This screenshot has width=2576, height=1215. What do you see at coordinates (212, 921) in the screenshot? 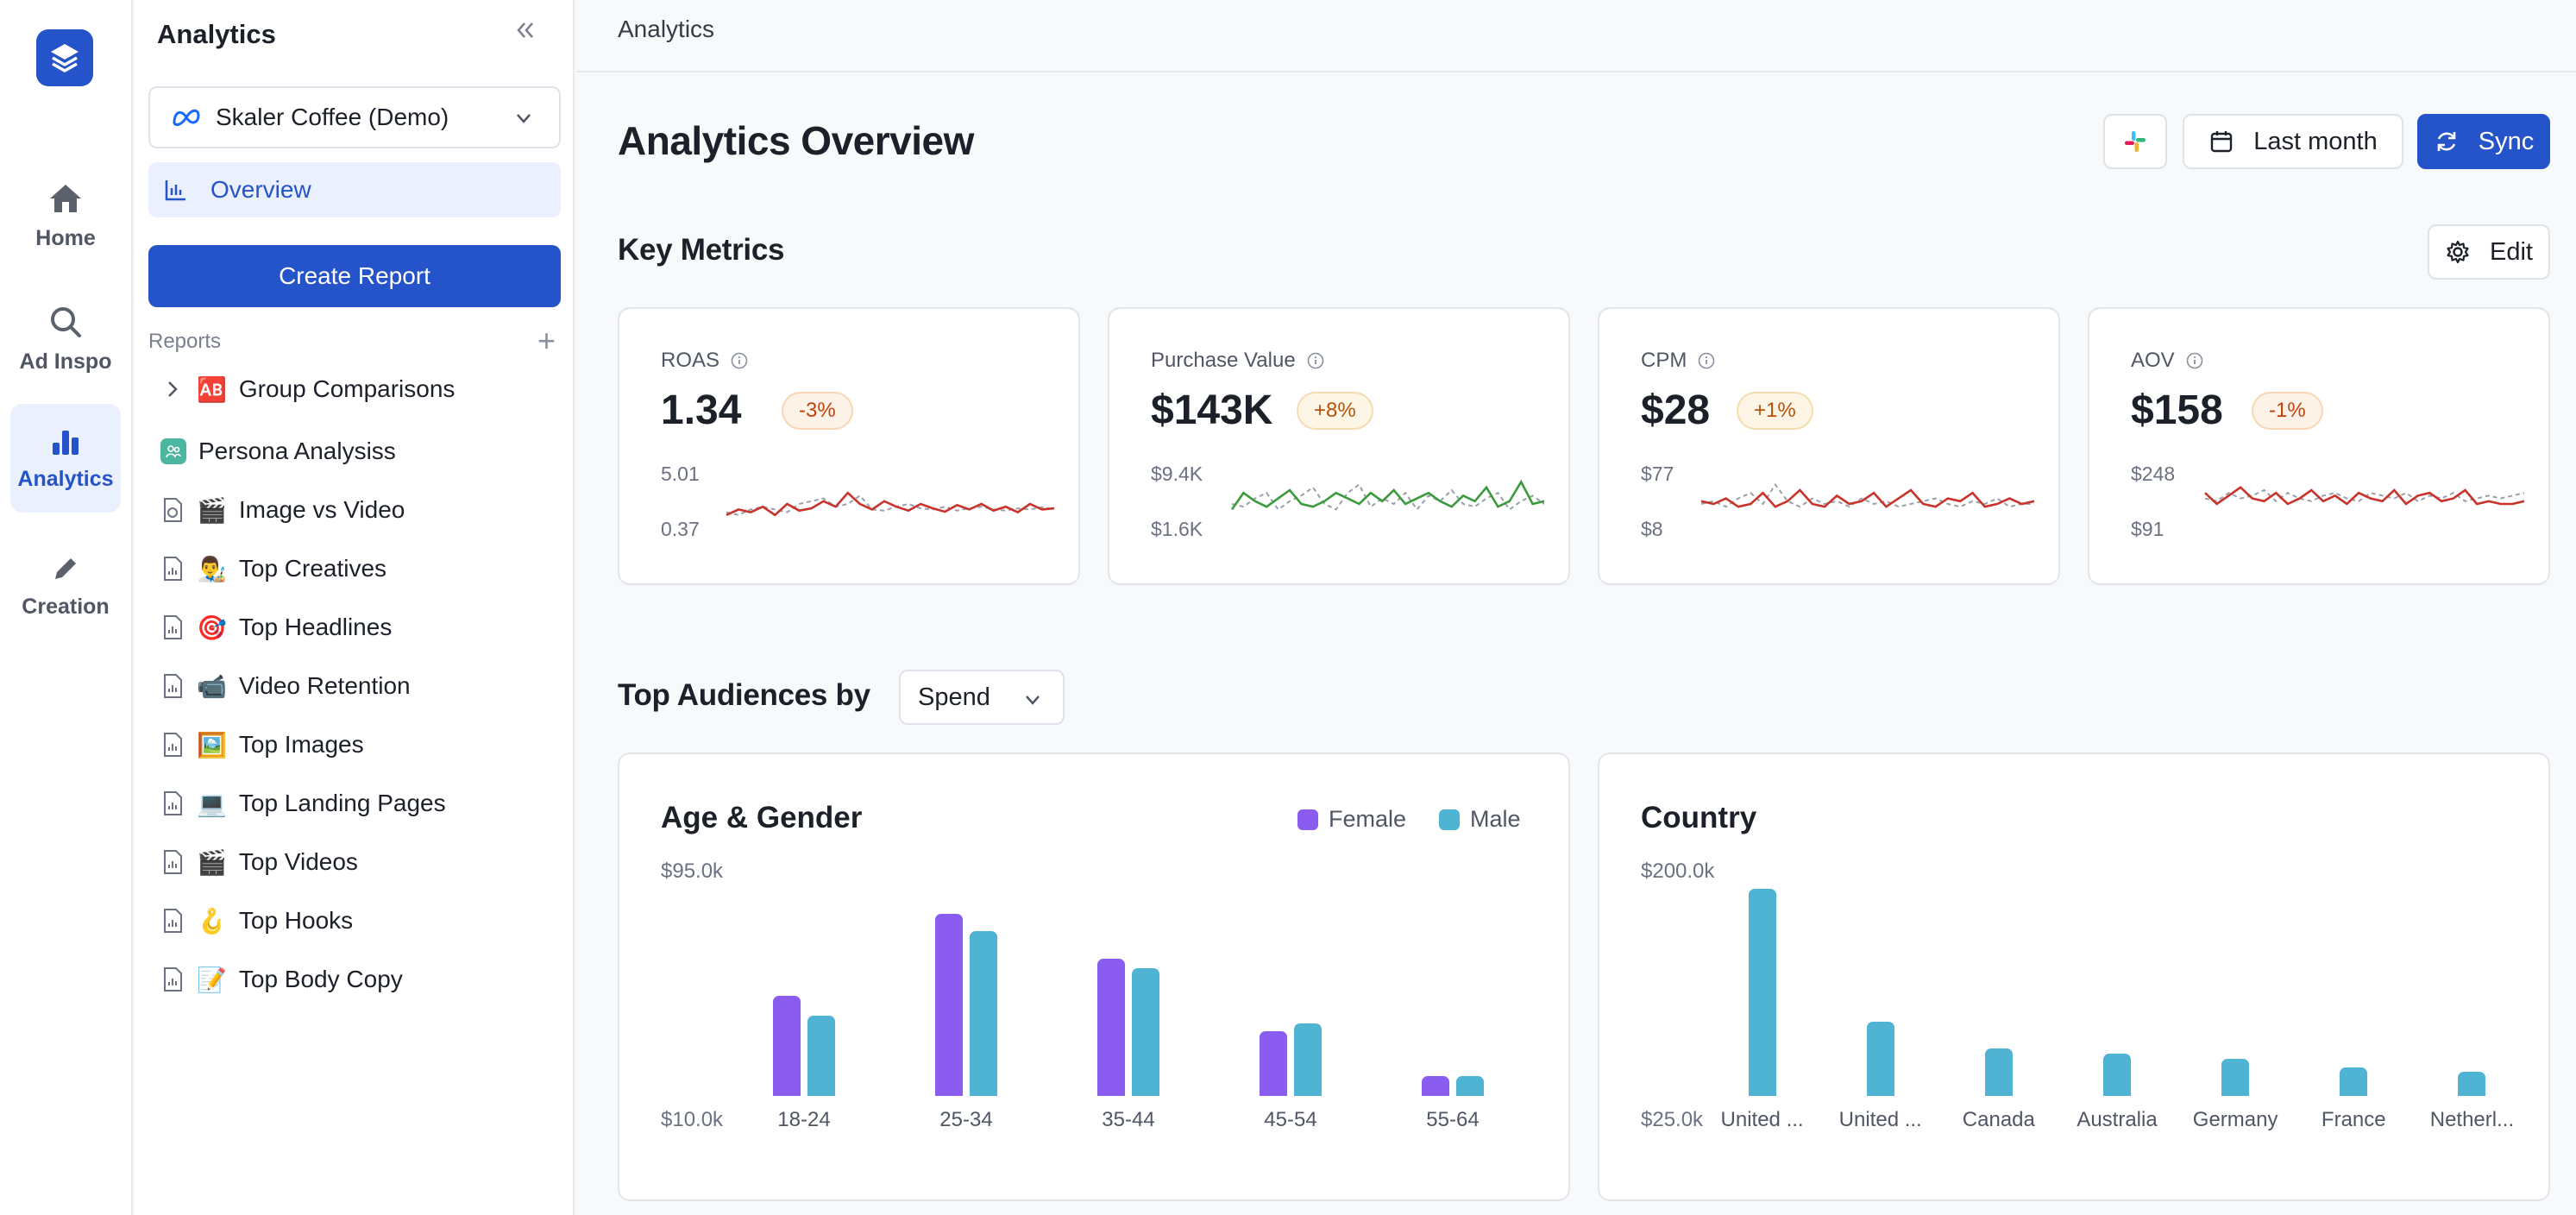
I see `report-emoji: 🪝` at bounding box center [212, 921].